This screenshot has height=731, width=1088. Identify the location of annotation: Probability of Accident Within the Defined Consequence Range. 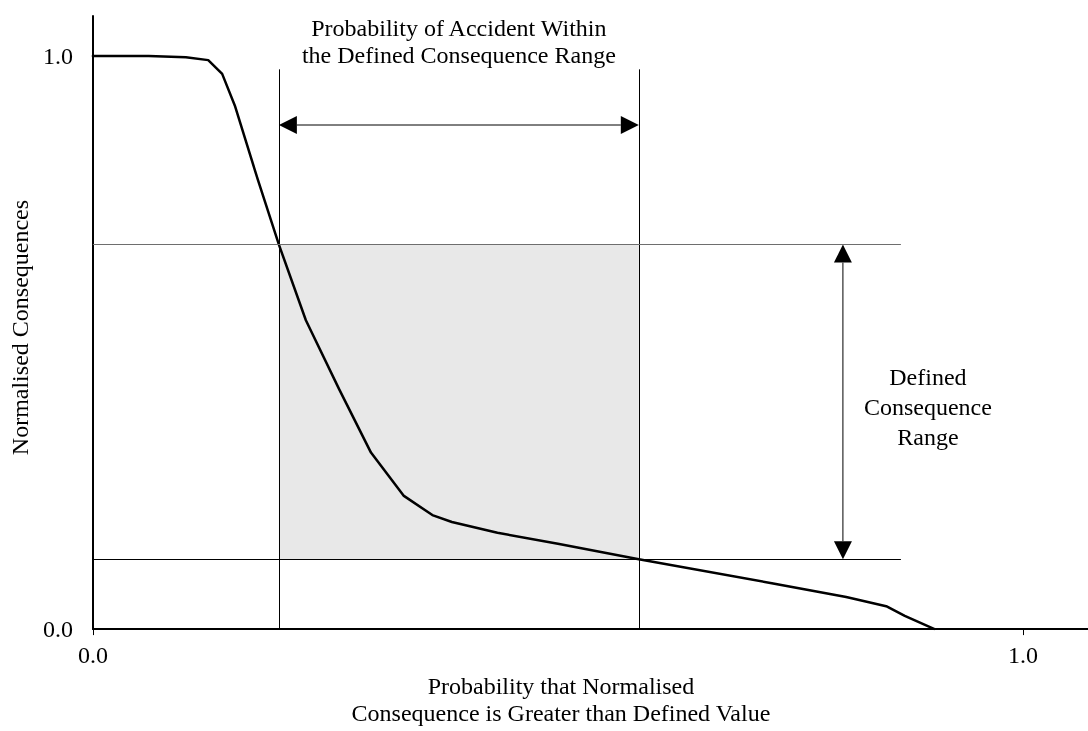
(458, 41).